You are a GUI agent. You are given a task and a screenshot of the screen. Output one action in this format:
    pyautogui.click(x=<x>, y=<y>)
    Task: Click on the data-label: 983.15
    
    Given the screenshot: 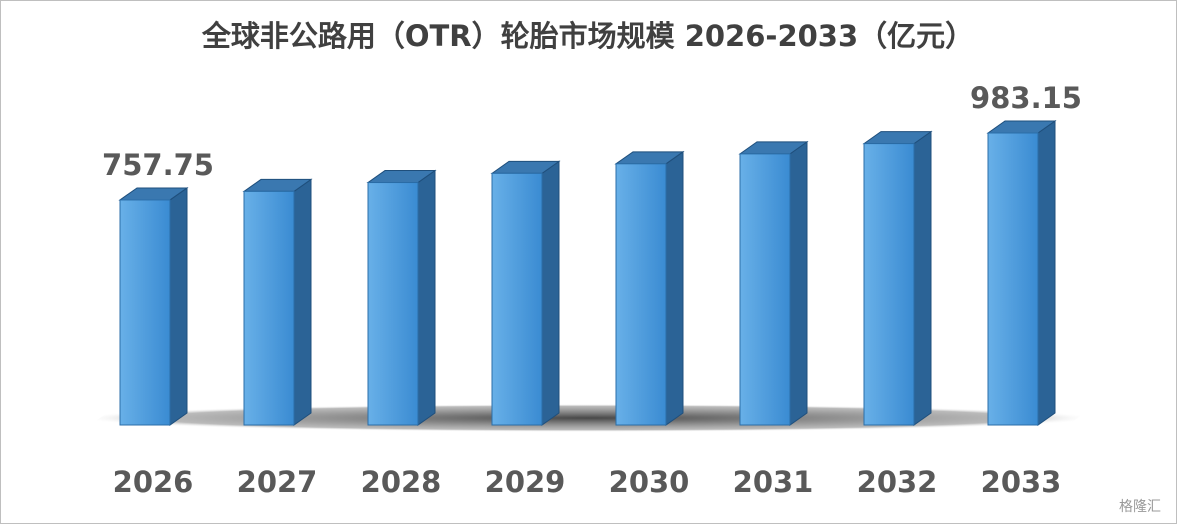 What is the action you would take?
    pyautogui.click(x=1026, y=98)
    